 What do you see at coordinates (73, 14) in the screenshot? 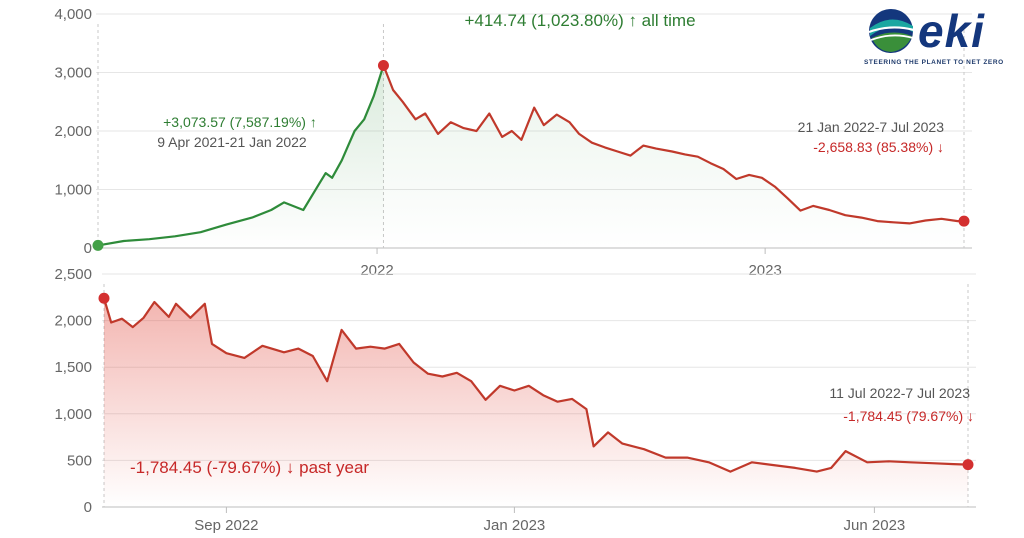
I see `y-tick-label: 4,000` at bounding box center [73, 14].